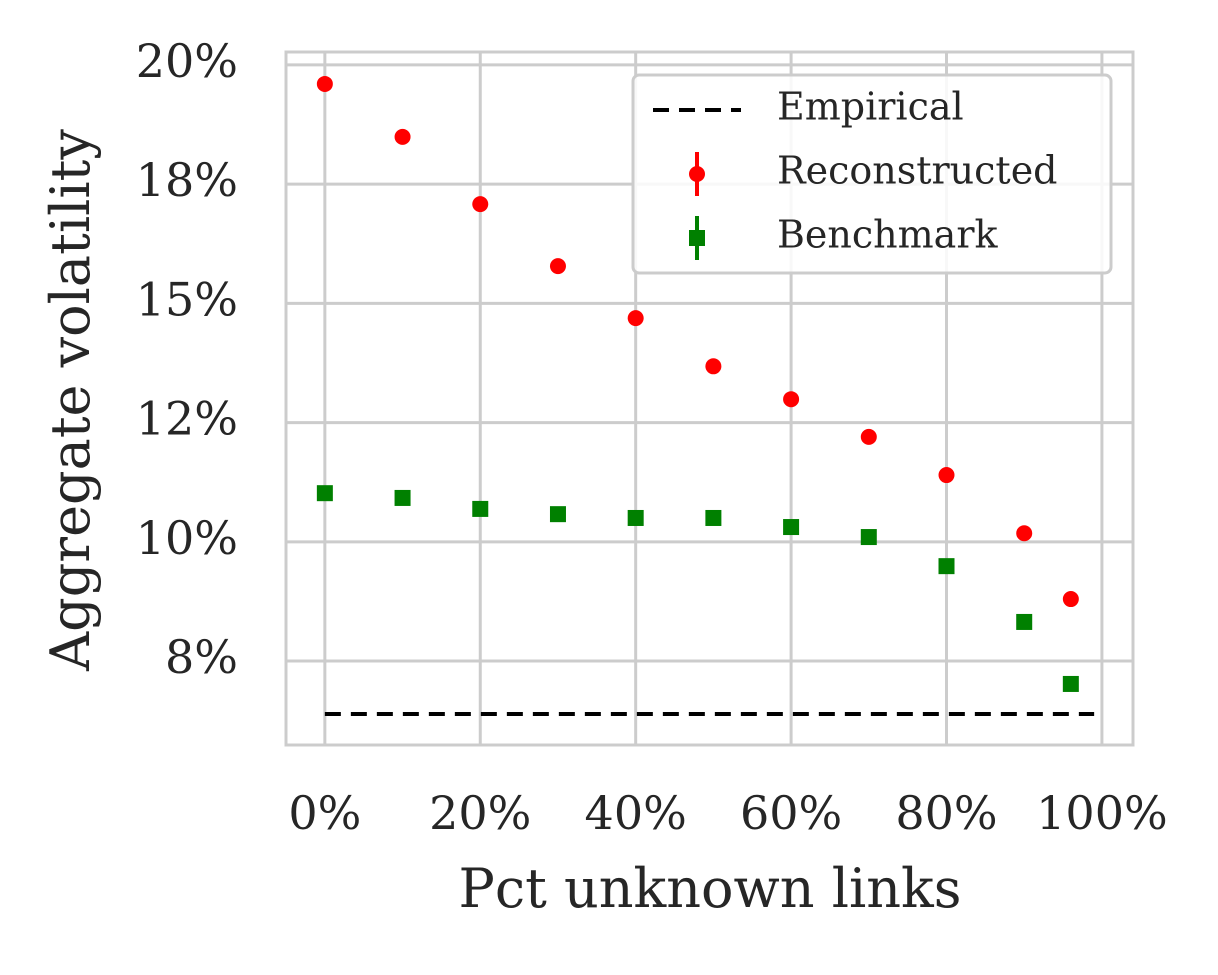 The width and height of the screenshot is (1218, 975). Describe the element at coordinates (791, 813) in the screenshot. I see `x-tick-label: 60%` at that location.